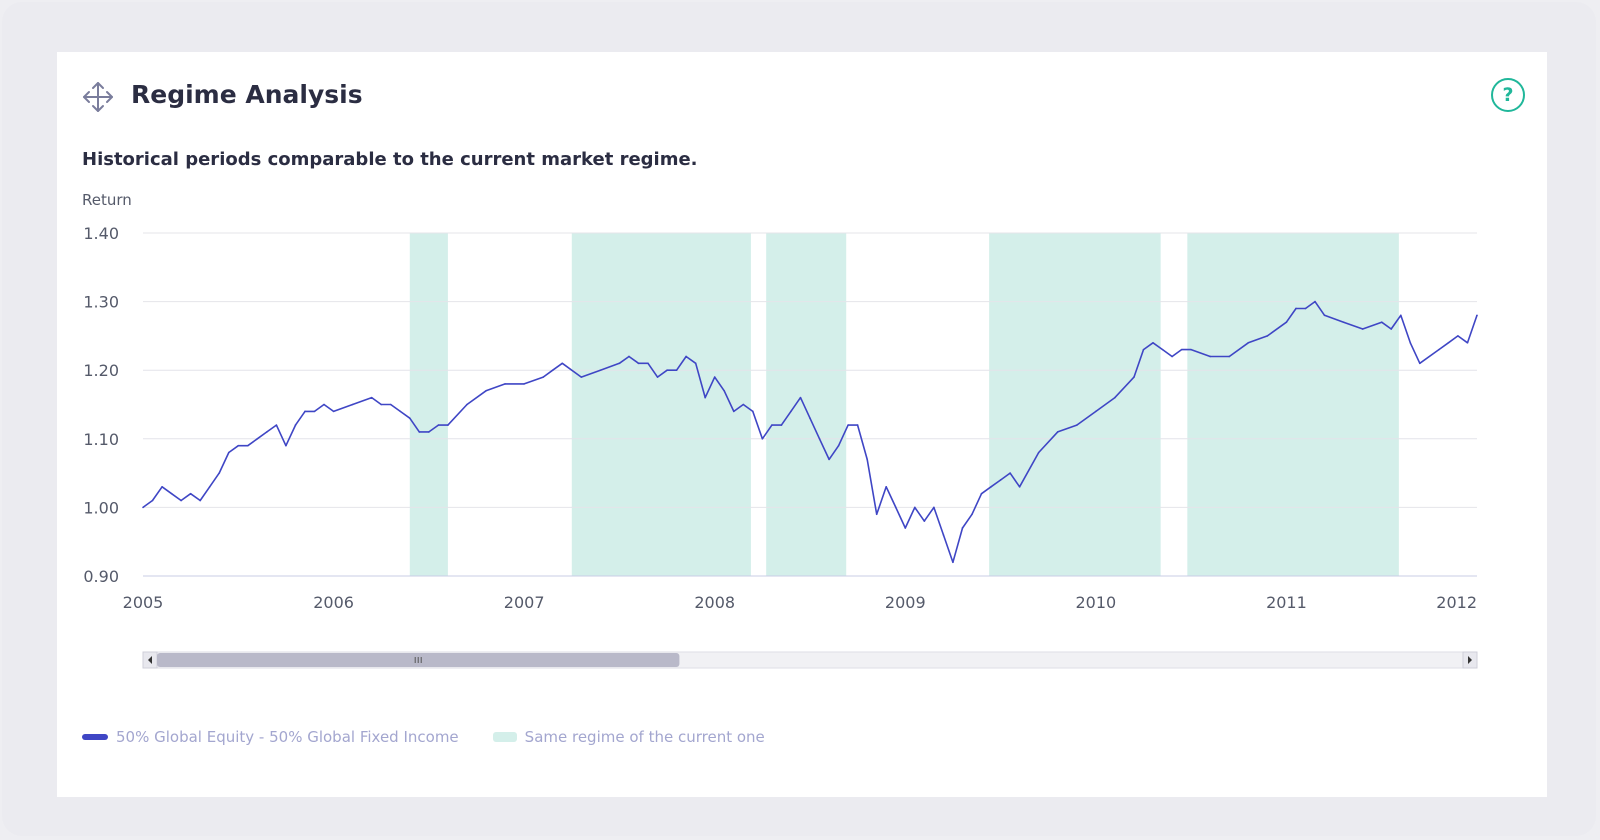  I want to click on legend-item-regime: Same regime of the current one, so click(628, 737).